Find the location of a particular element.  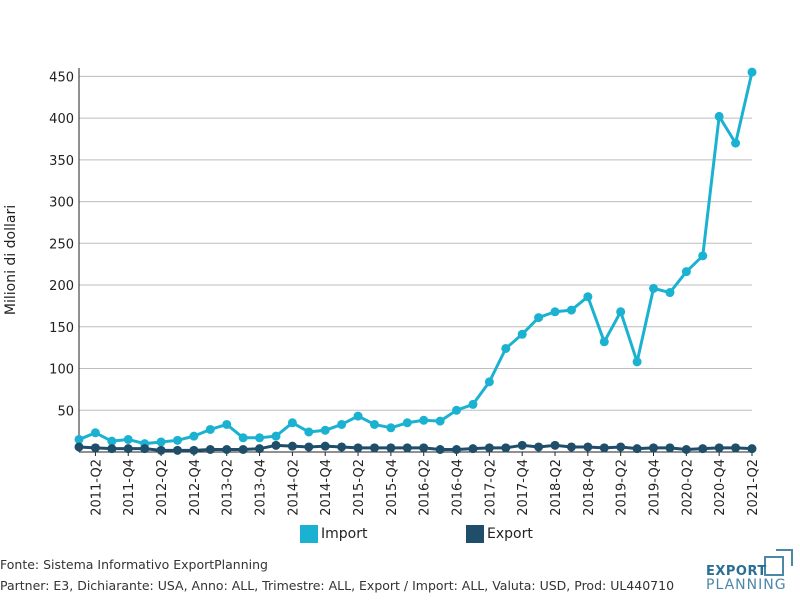

x-tick-label: 2017-Q2 is located at coordinates (490, 487).